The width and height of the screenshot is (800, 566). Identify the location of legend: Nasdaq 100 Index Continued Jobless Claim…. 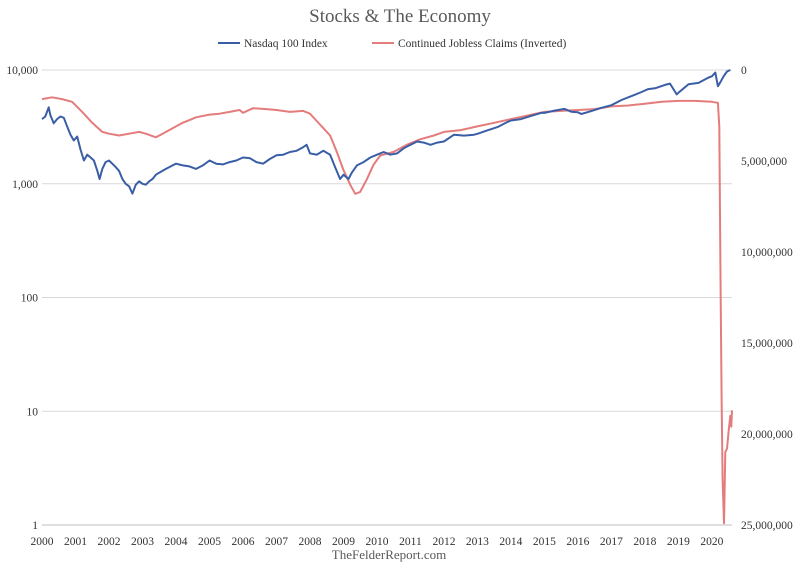
(392, 44).